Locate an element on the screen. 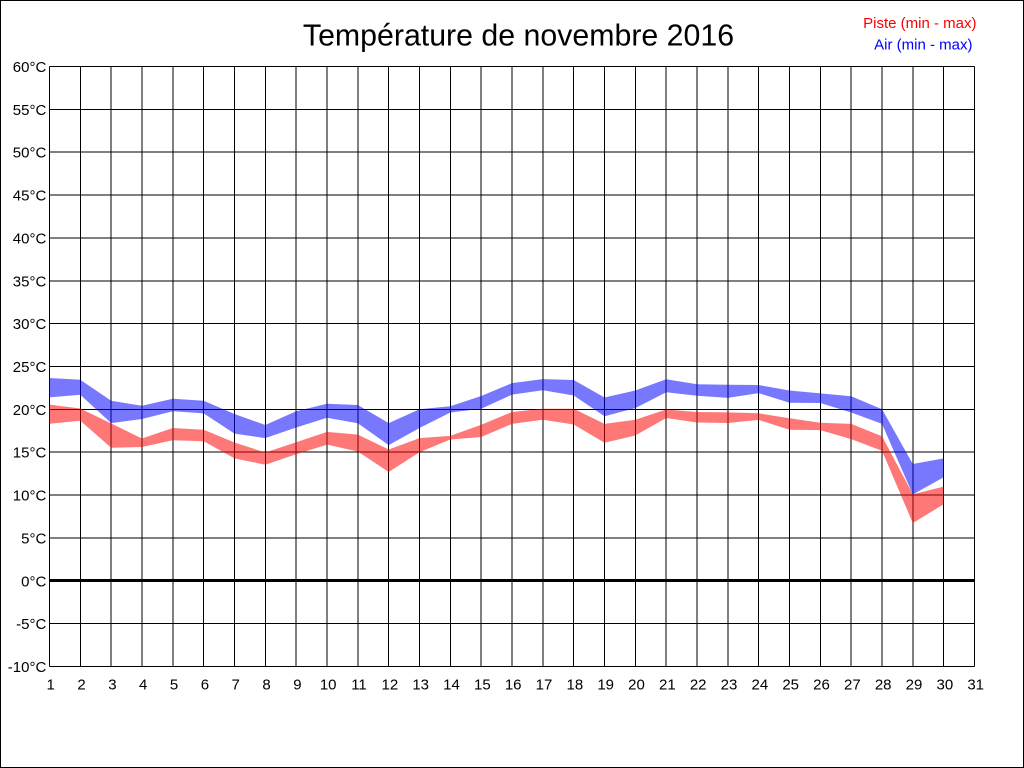 This screenshot has width=1024, height=768. svg-text: 25°C is located at coordinates (30, 367).